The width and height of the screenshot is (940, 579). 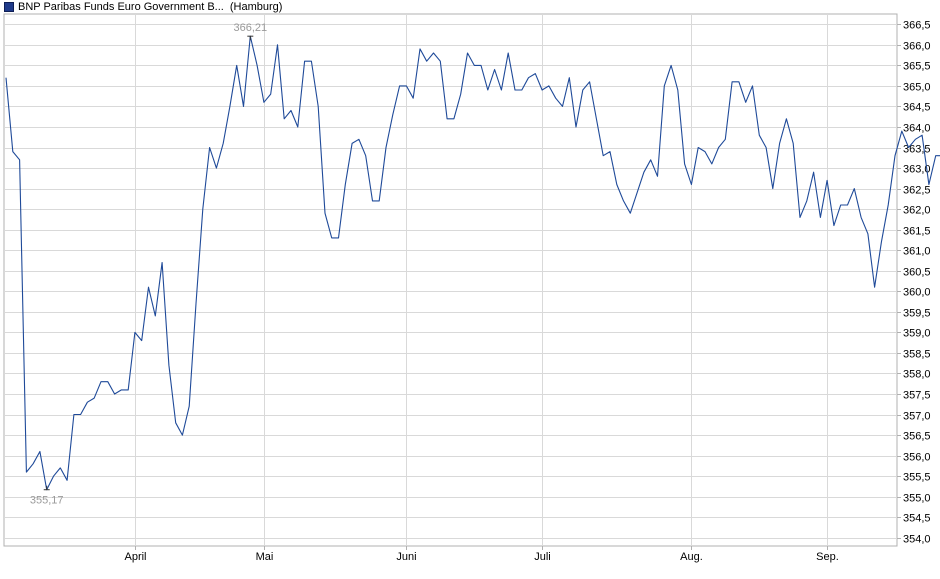 What do you see at coordinates (917, 26) in the screenshot?
I see `y-tick-label: 366,5` at bounding box center [917, 26].